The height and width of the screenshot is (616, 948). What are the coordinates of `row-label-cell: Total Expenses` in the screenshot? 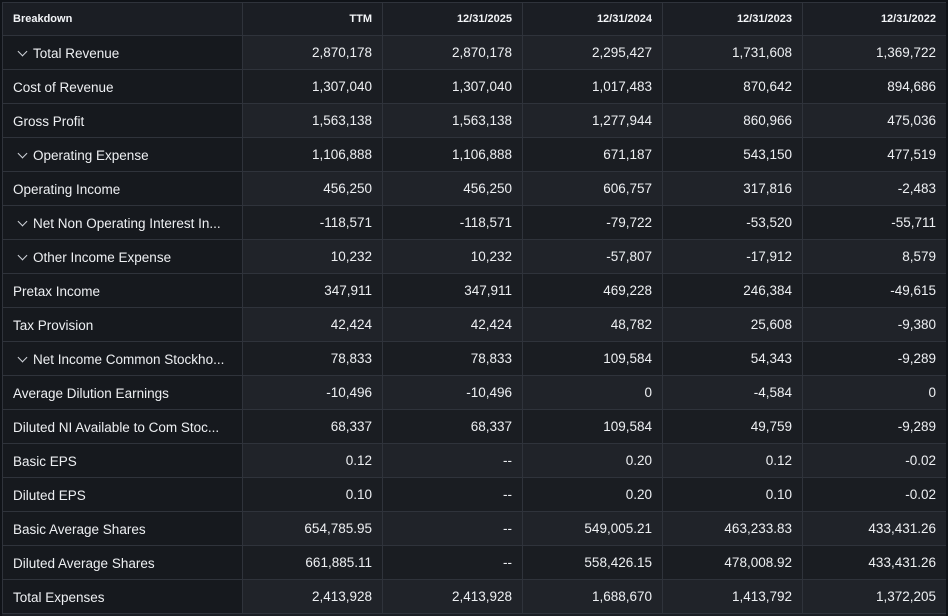 It's located at (122, 596).